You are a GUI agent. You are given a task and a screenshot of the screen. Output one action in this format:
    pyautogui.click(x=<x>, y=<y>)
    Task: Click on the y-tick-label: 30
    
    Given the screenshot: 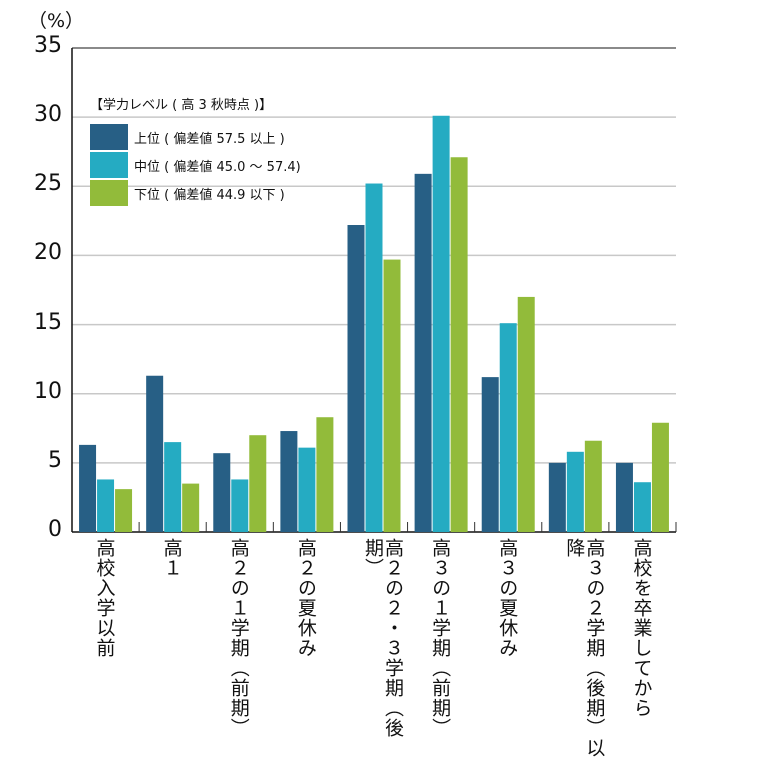 What is the action you would take?
    pyautogui.click(x=48, y=115)
    